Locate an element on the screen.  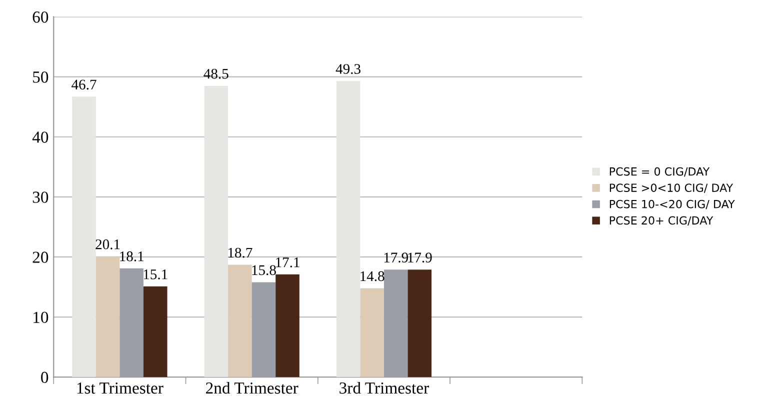
x-tick-label: 3rd Trimester is located at coordinates (384, 388).